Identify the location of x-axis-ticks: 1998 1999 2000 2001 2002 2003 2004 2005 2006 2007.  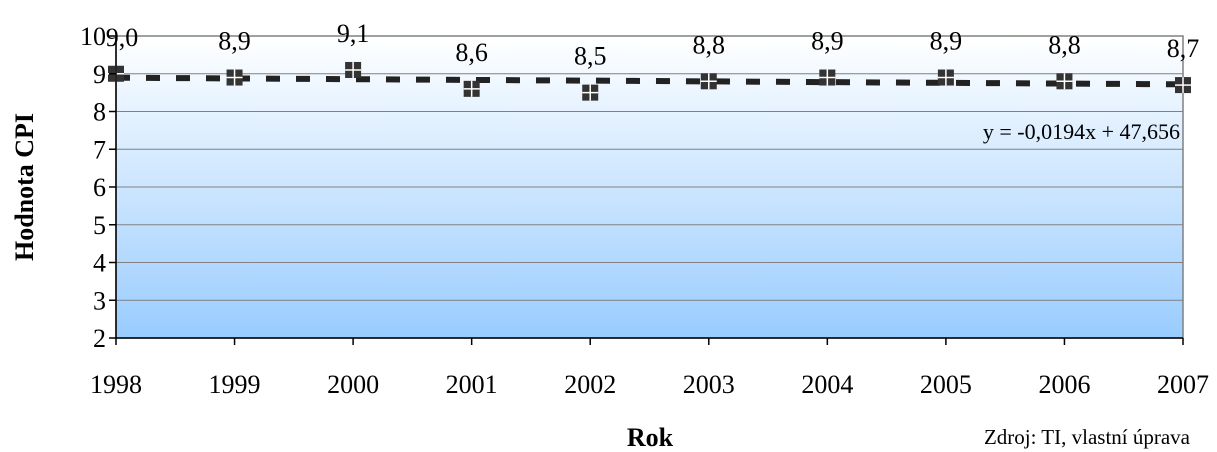
(649, 368).